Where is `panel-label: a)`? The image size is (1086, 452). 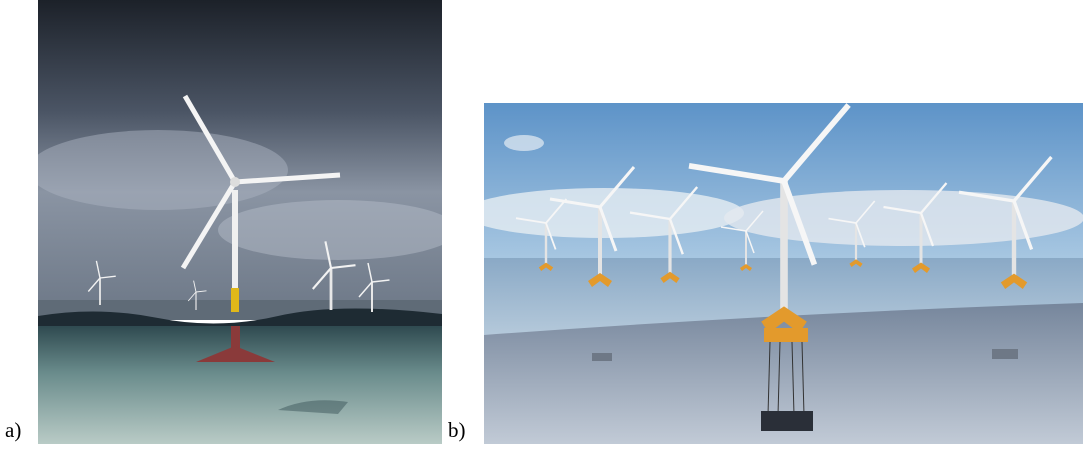 panel-label: a) is located at coordinates (13, 430).